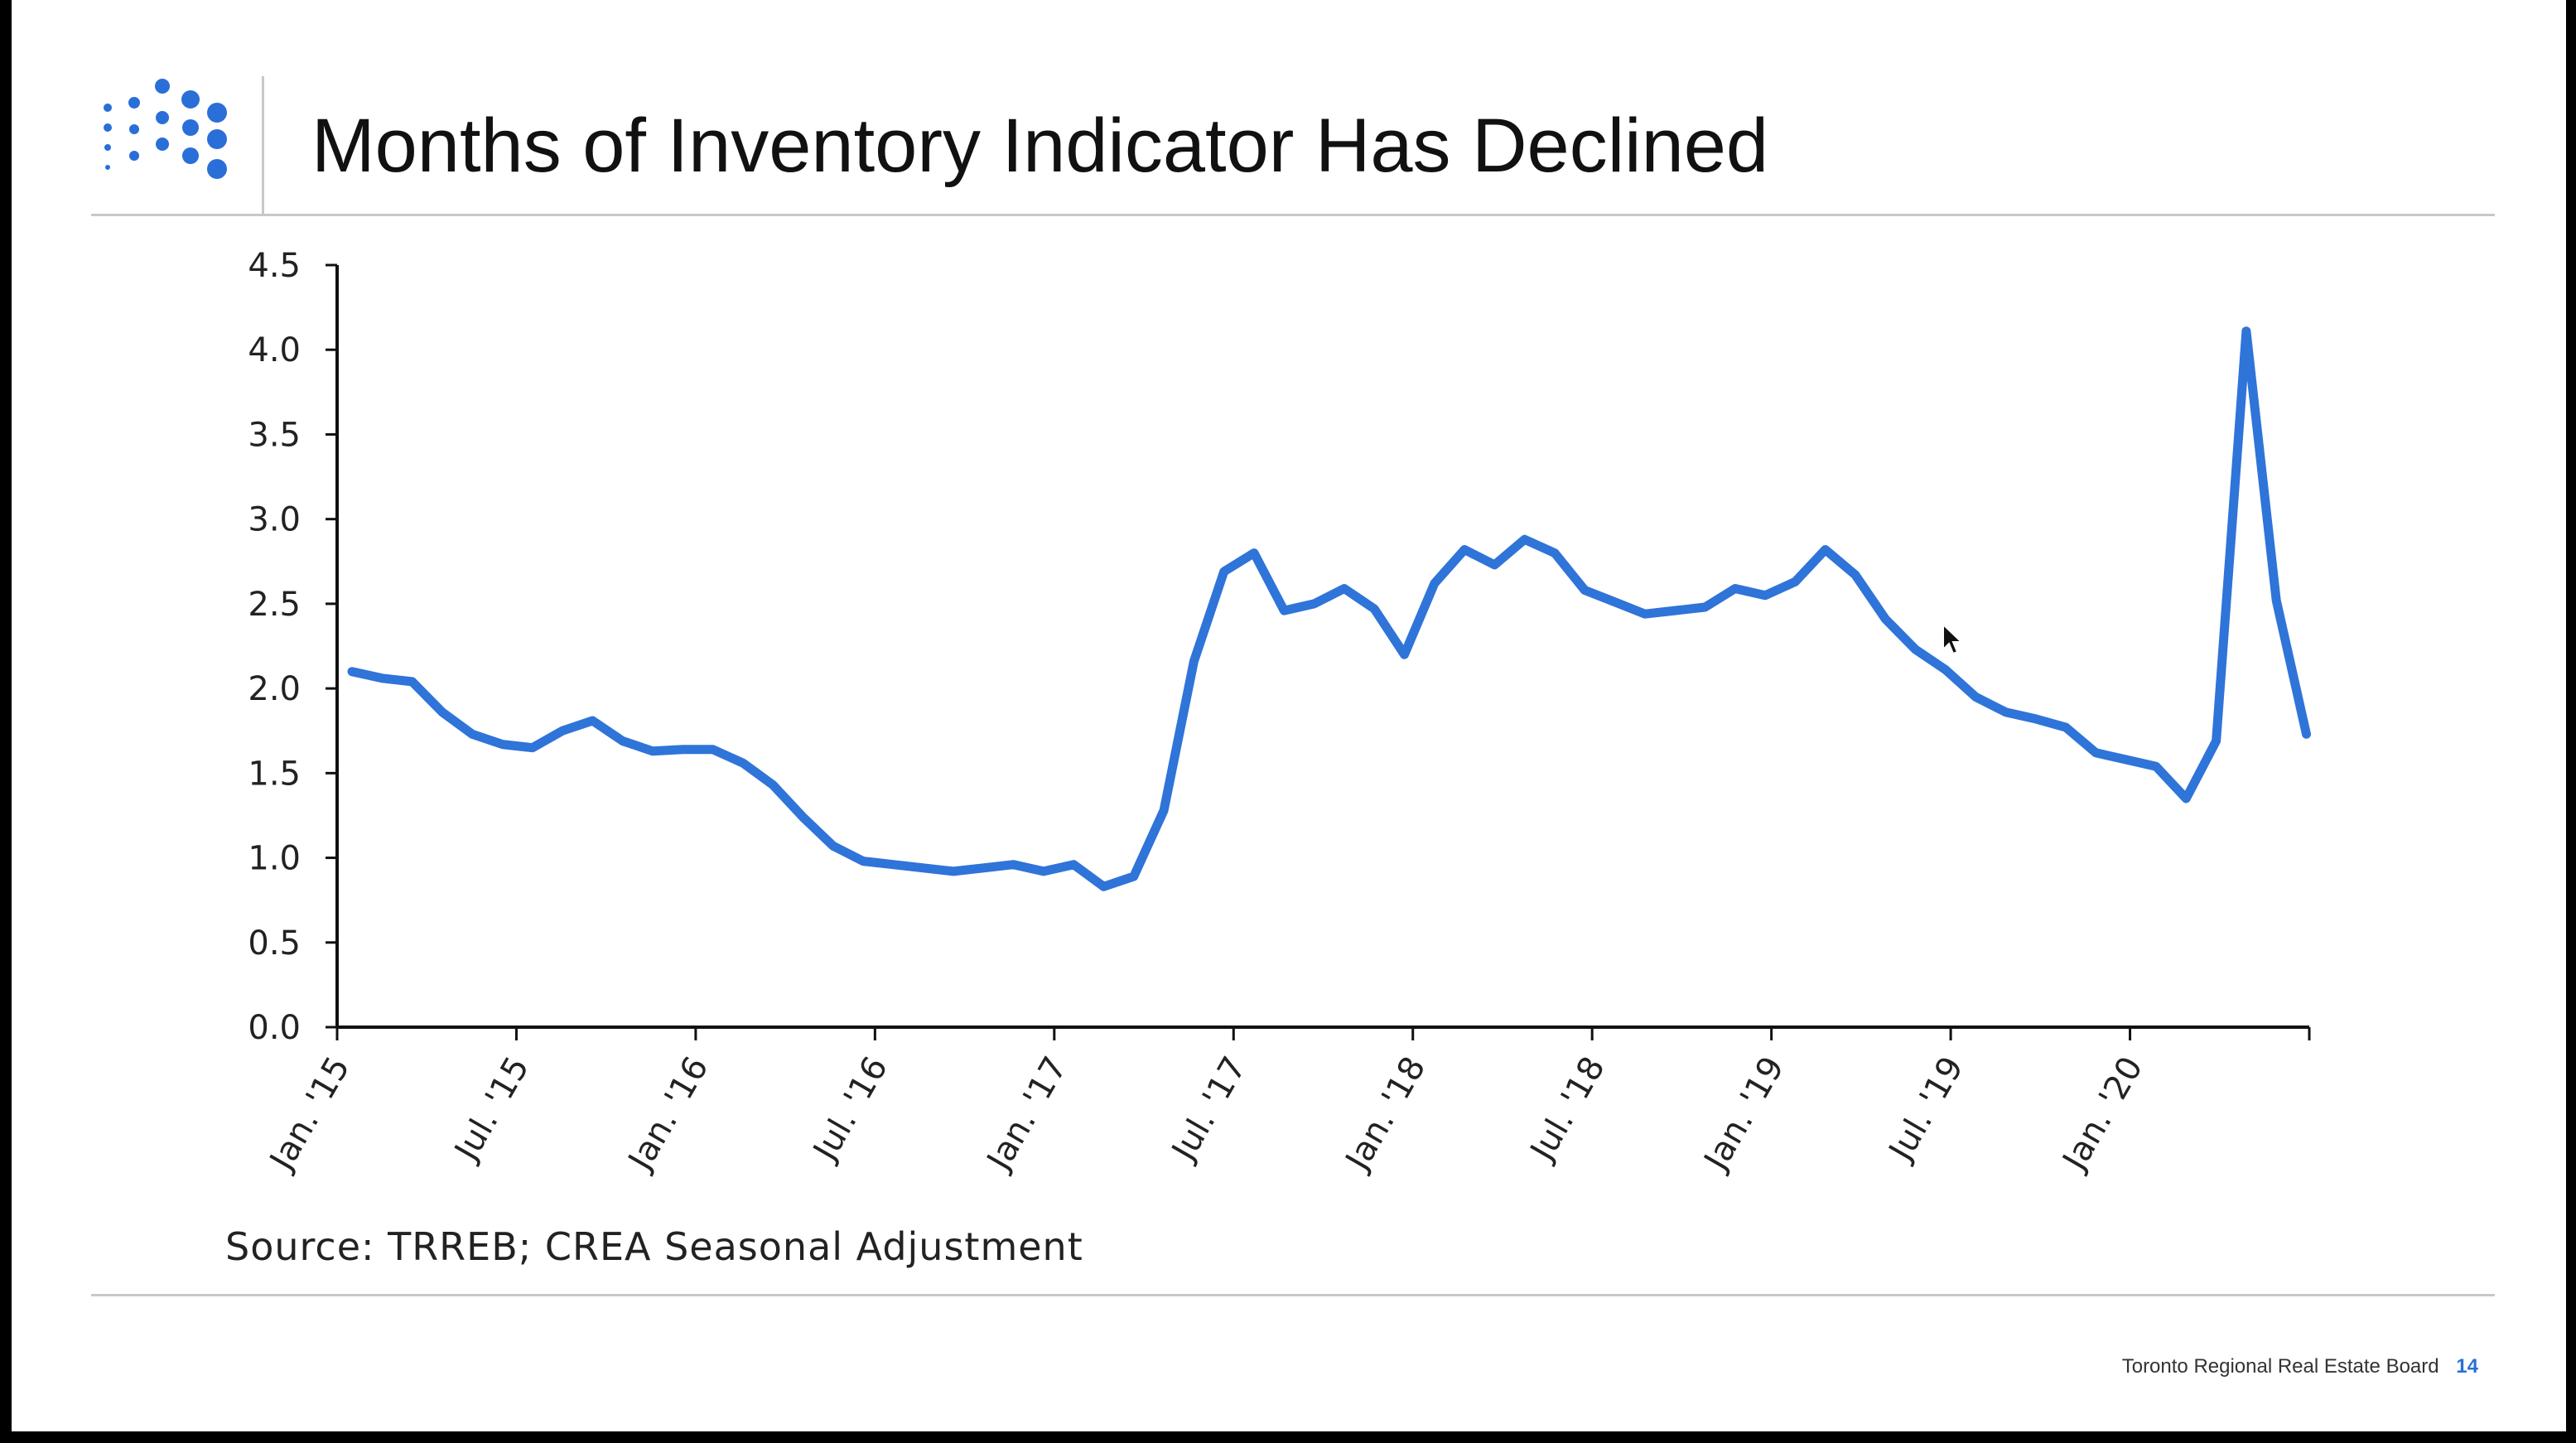 The height and width of the screenshot is (1443, 2576). I want to click on dot-grid-logo-icon, so click(165, 129).